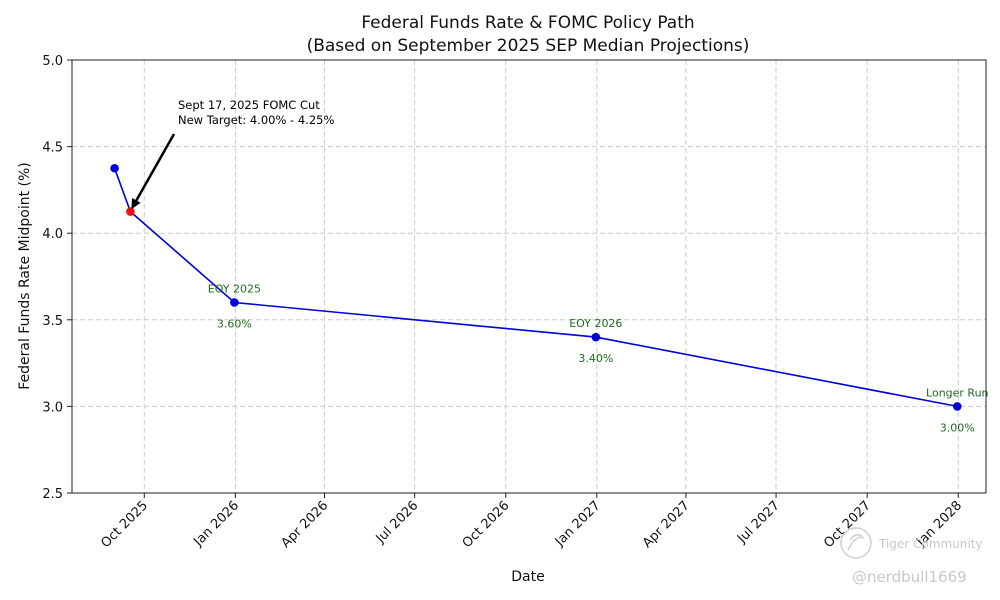  I want to click on point-value-label: 3.40%, so click(595, 358).